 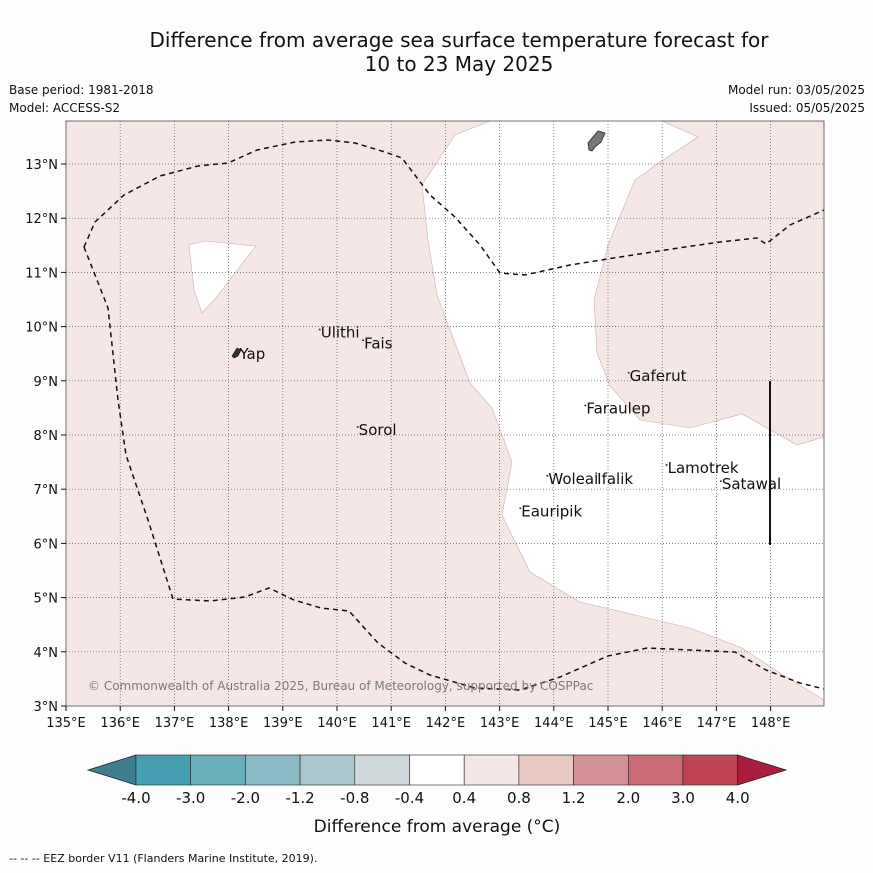 I want to click on place-label: Ulithi, so click(x=340, y=332).